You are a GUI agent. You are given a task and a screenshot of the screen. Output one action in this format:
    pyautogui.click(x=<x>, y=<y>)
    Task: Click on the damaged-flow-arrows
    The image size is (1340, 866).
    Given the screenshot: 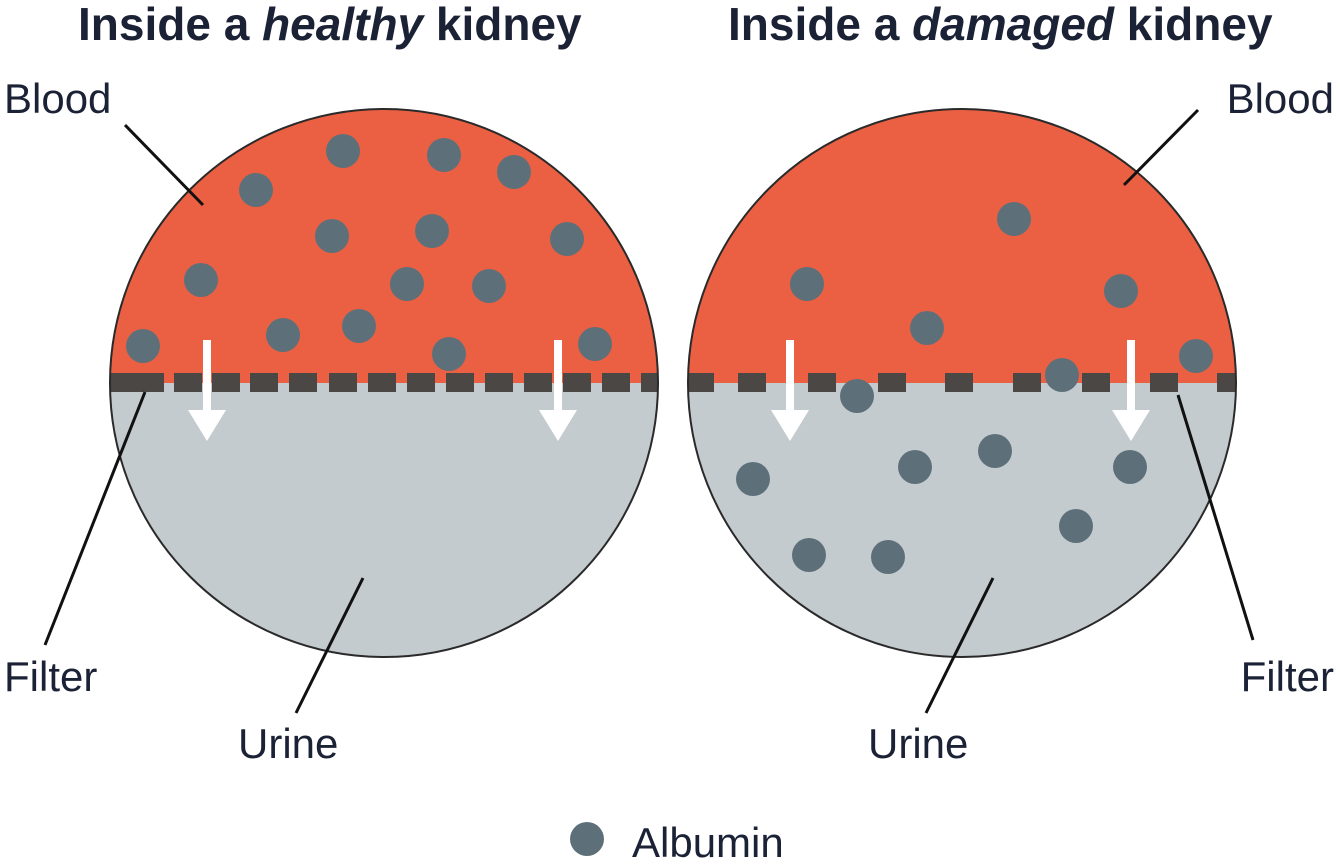 What is the action you would take?
    pyautogui.click(x=960, y=390)
    